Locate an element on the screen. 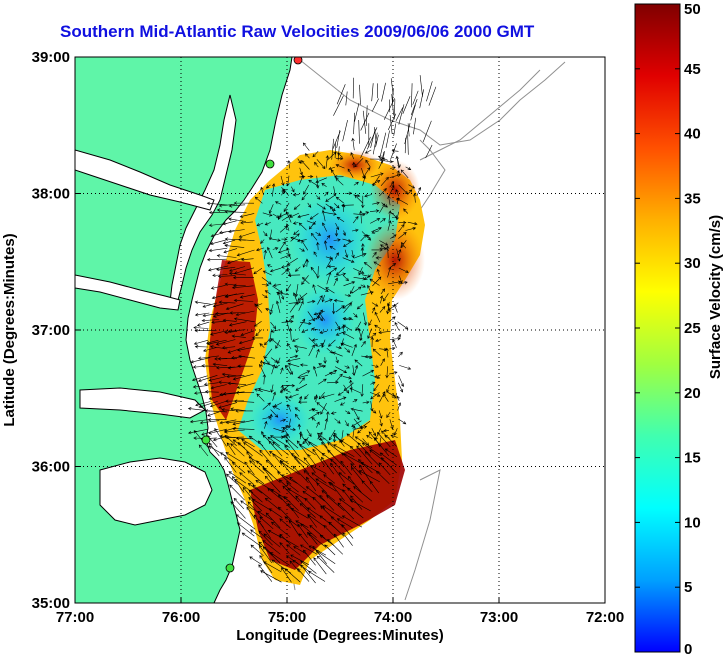 The width and height of the screenshot is (724, 659). x-axis-label: Longitude (Degrees:Minutes) is located at coordinates (340, 635).